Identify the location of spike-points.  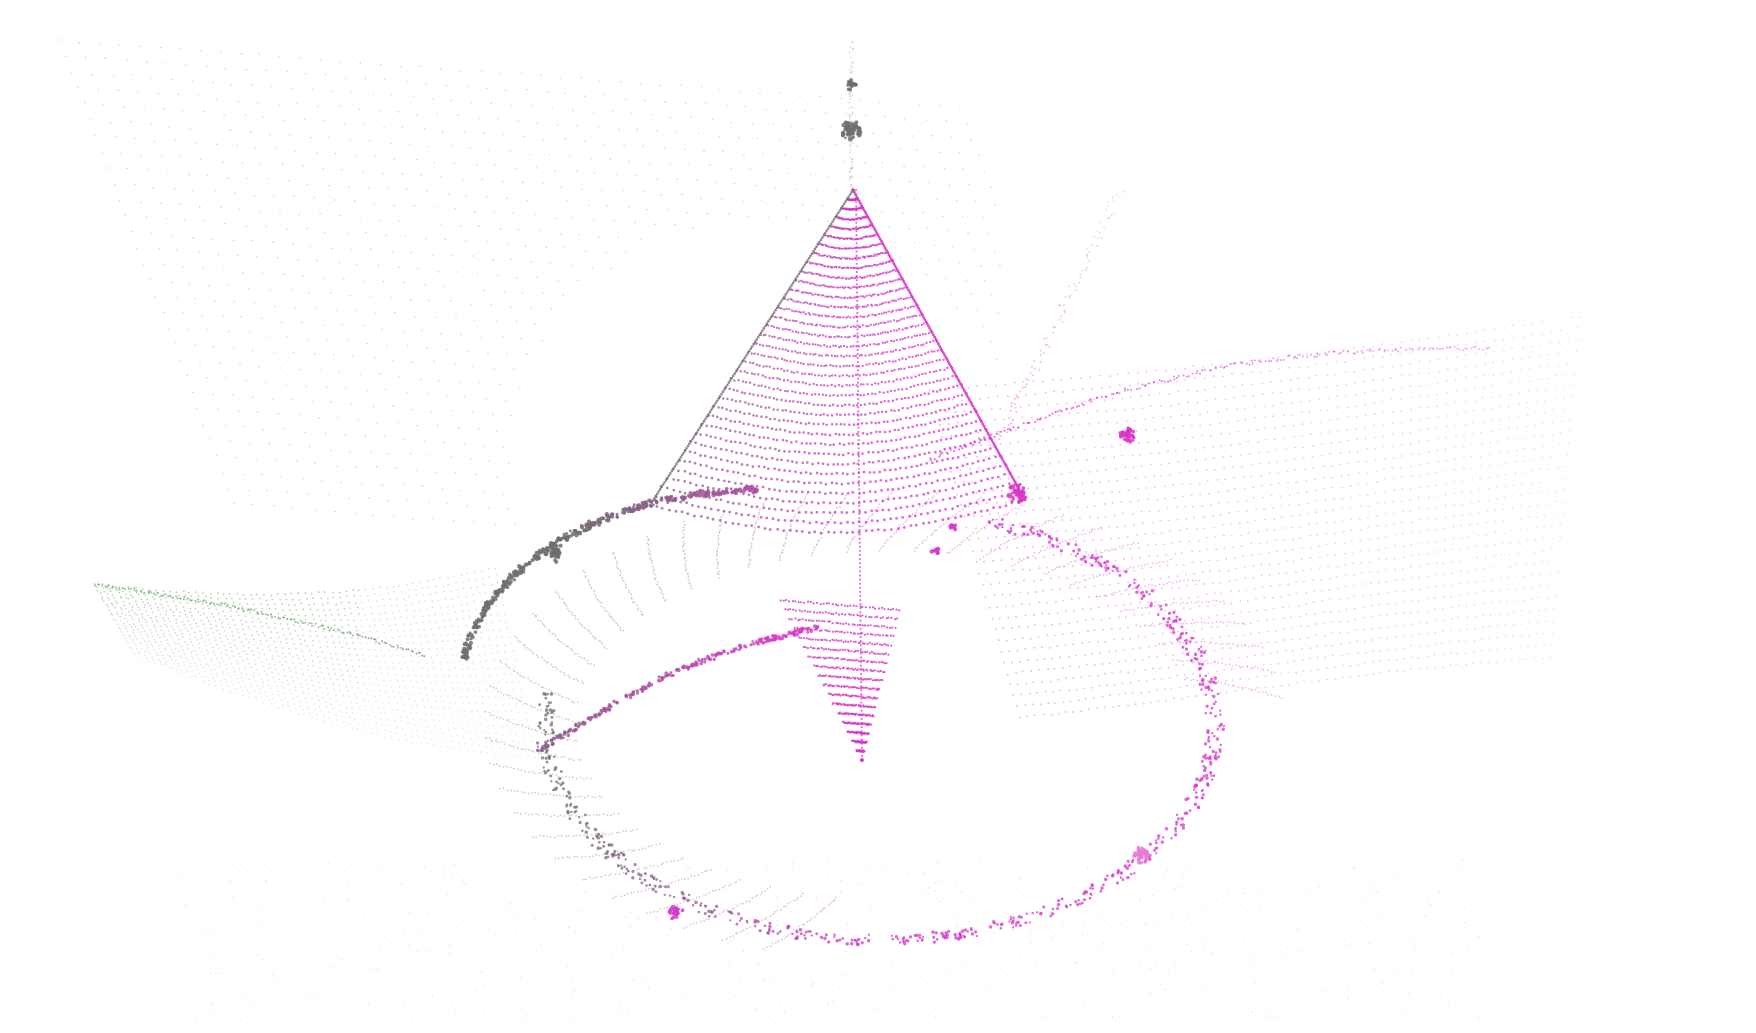
(851, 114).